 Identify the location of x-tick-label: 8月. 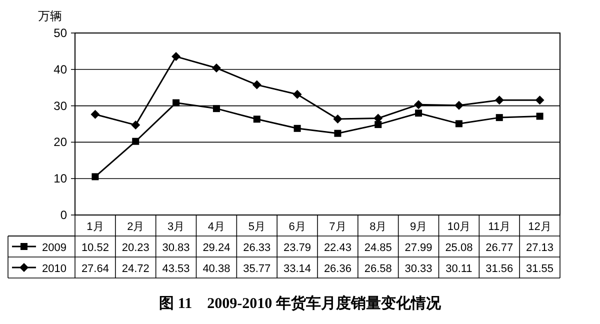
(378, 227).